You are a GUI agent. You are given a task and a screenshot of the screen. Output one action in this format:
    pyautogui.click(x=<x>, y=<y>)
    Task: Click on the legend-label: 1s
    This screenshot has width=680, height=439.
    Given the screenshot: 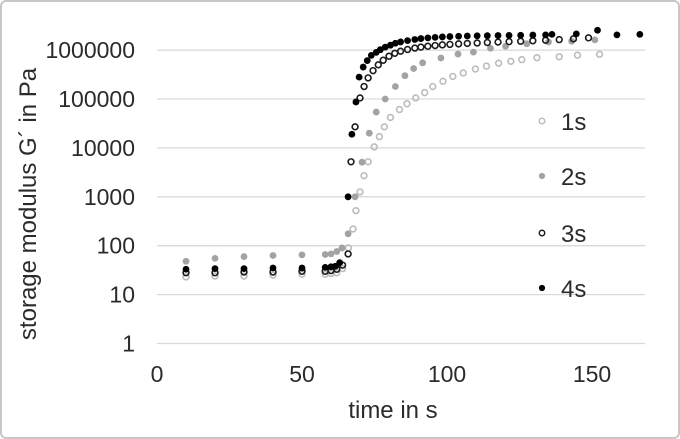 What is the action you would take?
    pyautogui.click(x=573, y=122)
    